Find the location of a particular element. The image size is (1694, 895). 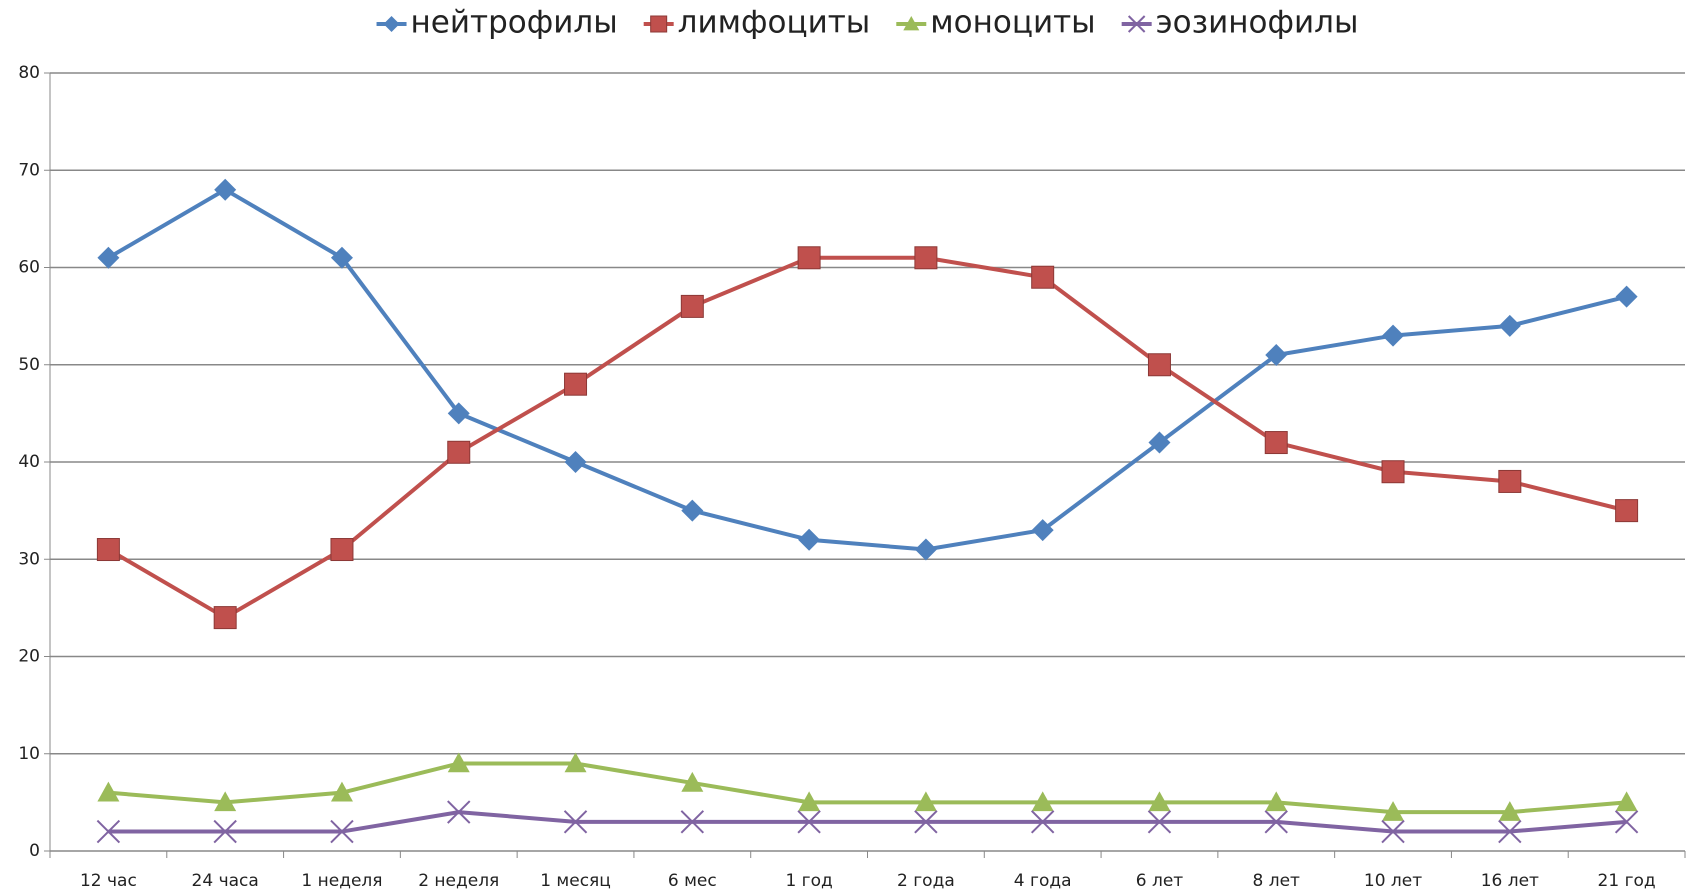

x-tick-label: 21 год is located at coordinates (1627, 881).